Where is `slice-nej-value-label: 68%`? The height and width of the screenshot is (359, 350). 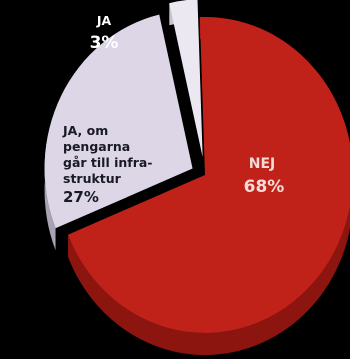 slice-nej-value-label: 68% is located at coordinates (264, 187).